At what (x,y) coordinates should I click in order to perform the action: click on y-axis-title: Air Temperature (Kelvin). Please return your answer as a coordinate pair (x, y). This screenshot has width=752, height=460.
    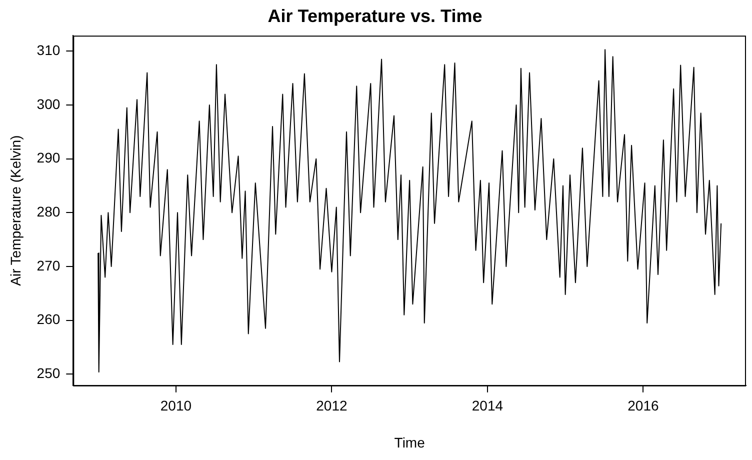
    Looking at the image, I should click on (15, 210).